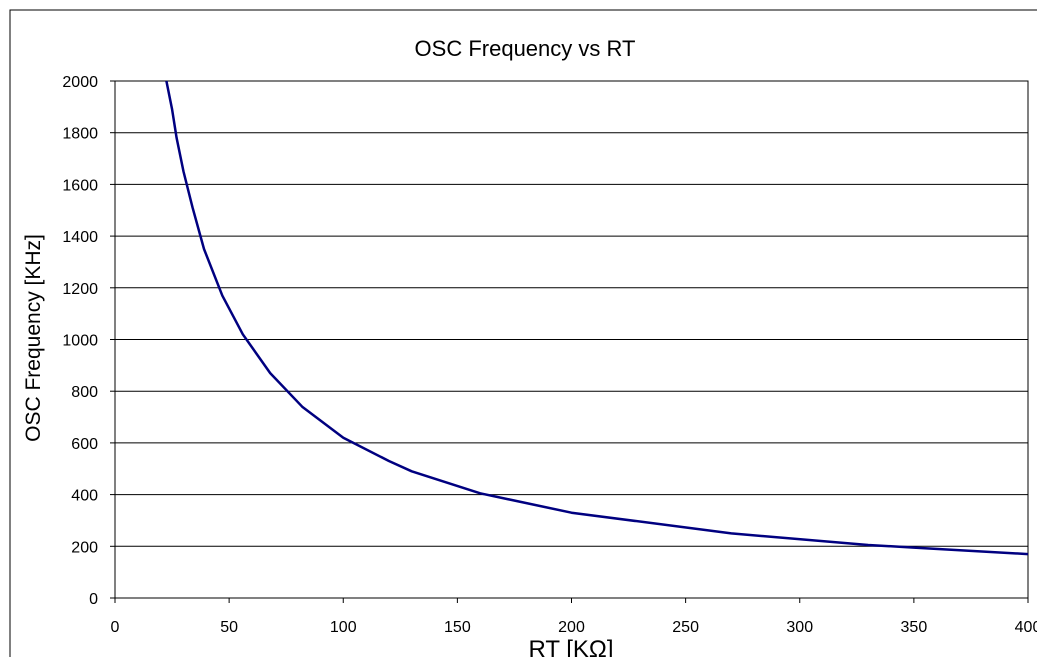 Image resolution: width=1037 pixels, height=662 pixels. What do you see at coordinates (229, 627) in the screenshot?
I see `x-tick-label: 50` at bounding box center [229, 627].